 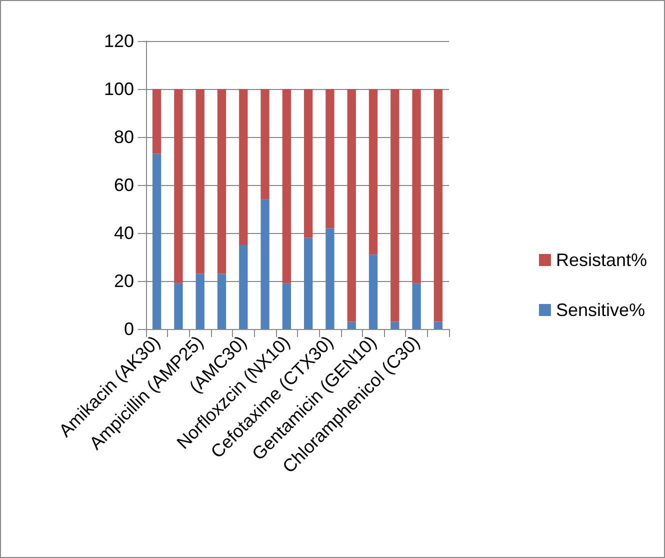 I want to click on y-tick-label: 40, so click(x=124, y=233).